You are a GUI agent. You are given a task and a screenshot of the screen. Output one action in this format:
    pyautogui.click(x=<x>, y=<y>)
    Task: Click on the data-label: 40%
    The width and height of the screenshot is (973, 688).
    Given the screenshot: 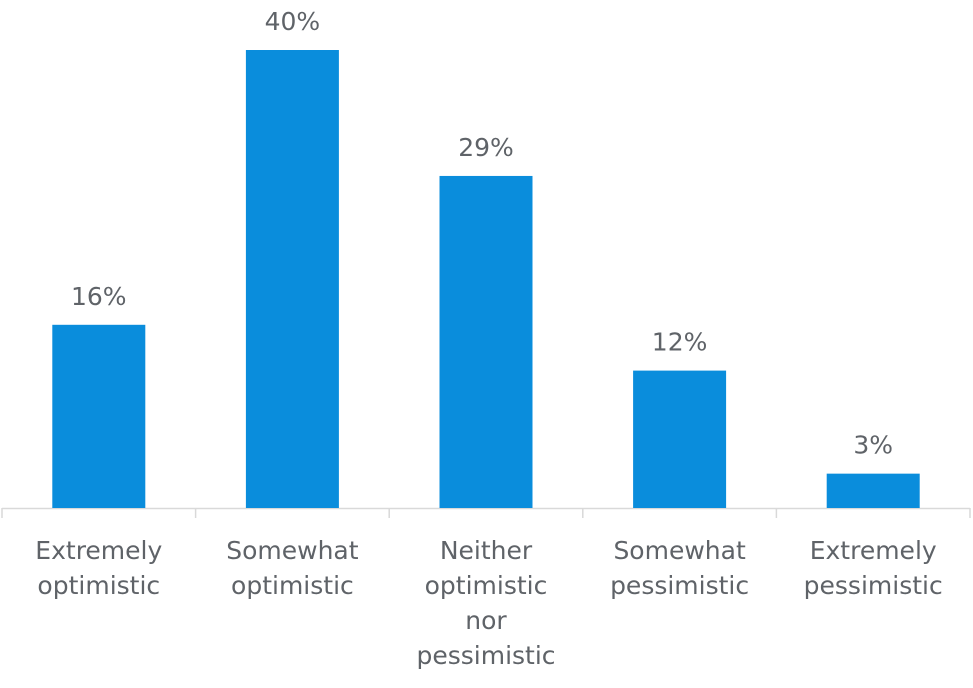 What is the action you would take?
    pyautogui.click(x=293, y=21)
    